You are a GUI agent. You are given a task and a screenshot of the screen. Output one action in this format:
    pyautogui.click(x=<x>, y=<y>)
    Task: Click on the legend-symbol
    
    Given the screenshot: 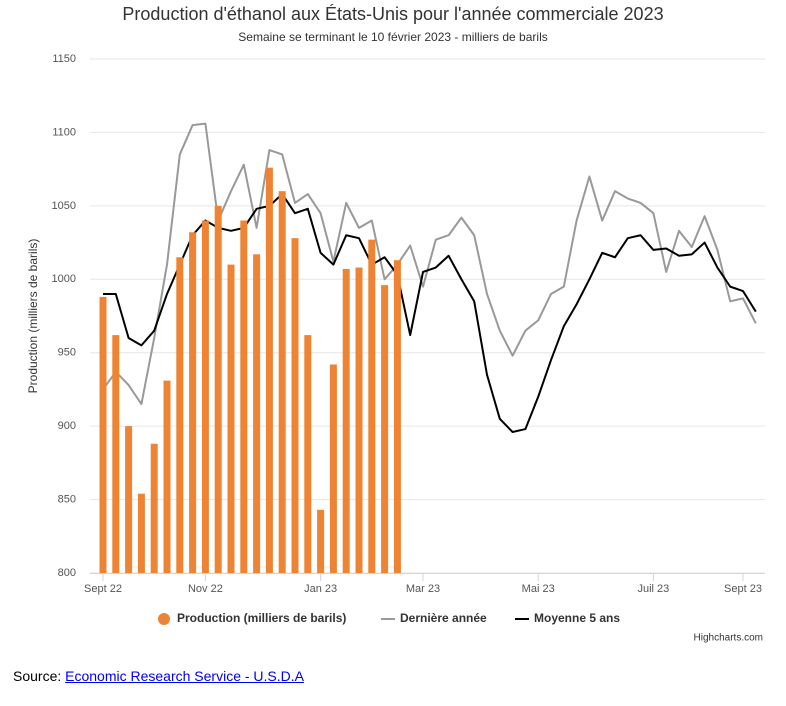 What is the action you would take?
    pyautogui.click(x=164, y=619)
    